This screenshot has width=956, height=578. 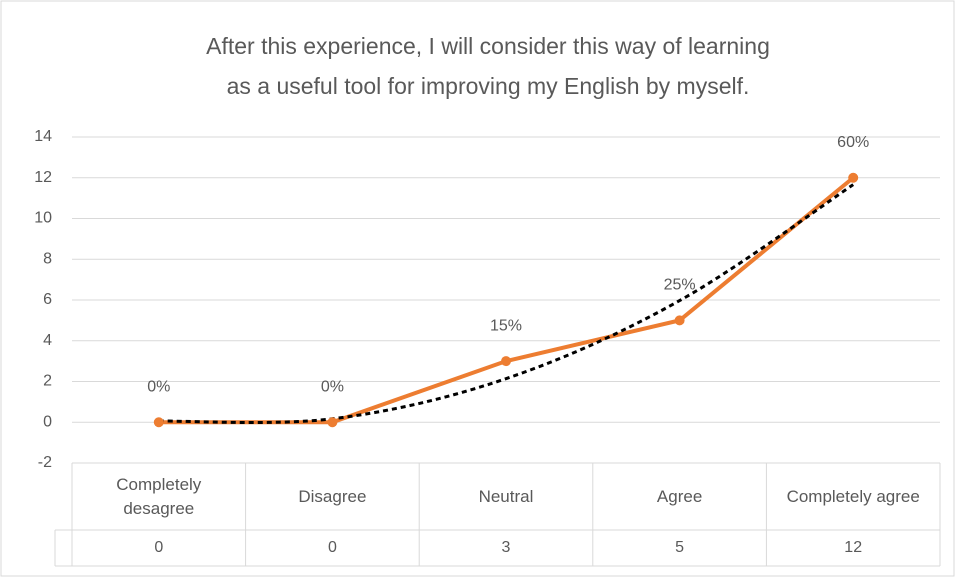 I want to click on y-tick-label: 14, so click(x=43, y=136).